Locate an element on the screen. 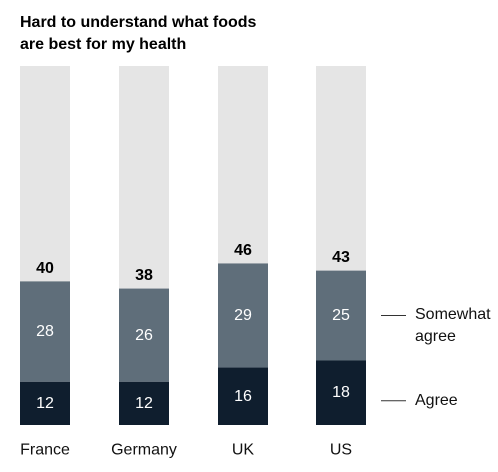 The width and height of the screenshot is (498, 472). data-label-somewhat-agree-us: 25 is located at coordinates (341, 315).